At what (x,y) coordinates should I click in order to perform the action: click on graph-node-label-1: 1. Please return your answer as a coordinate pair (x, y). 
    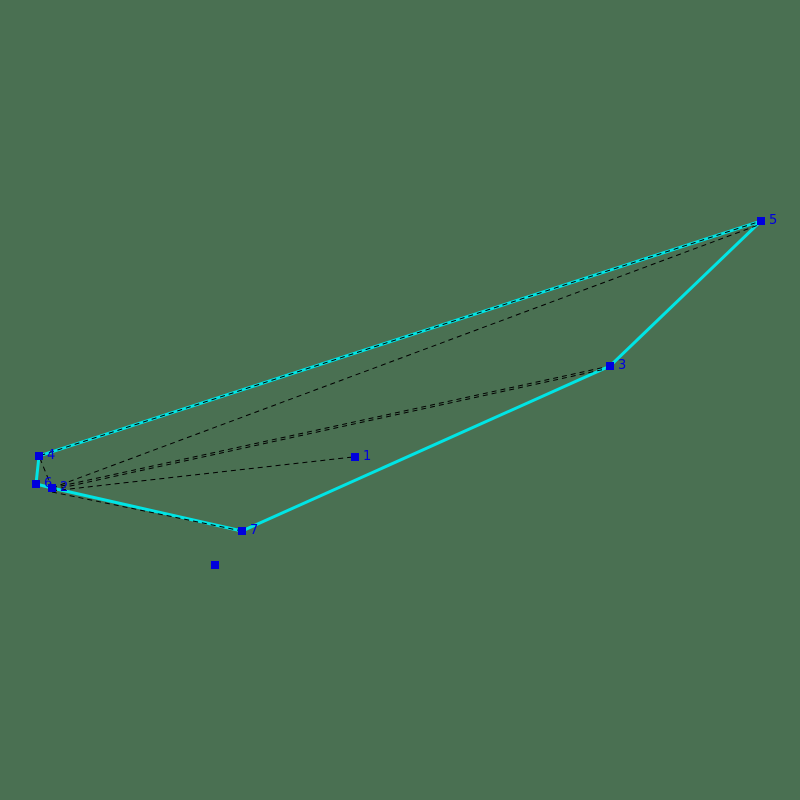
    Looking at the image, I should click on (367, 456).